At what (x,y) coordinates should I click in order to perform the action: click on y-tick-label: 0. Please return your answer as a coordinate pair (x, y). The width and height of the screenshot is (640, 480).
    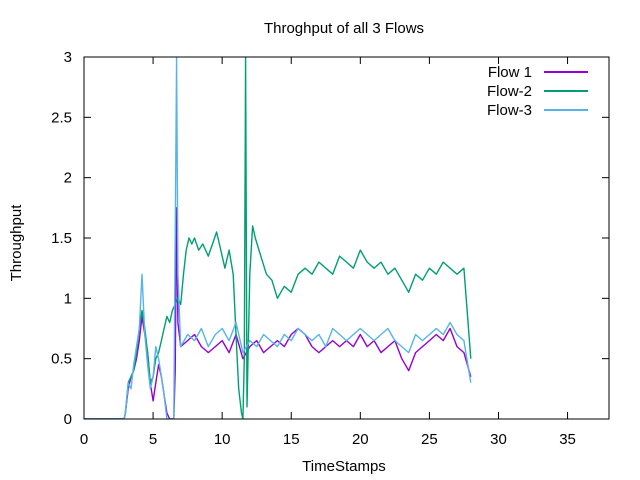
    Looking at the image, I should click on (68, 419).